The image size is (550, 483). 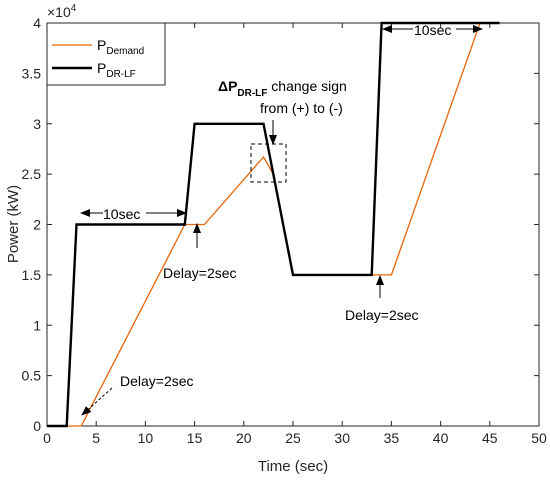 What do you see at coordinates (97, 401) in the screenshot?
I see `delay-1-arrow` at bounding box center [97, 401].